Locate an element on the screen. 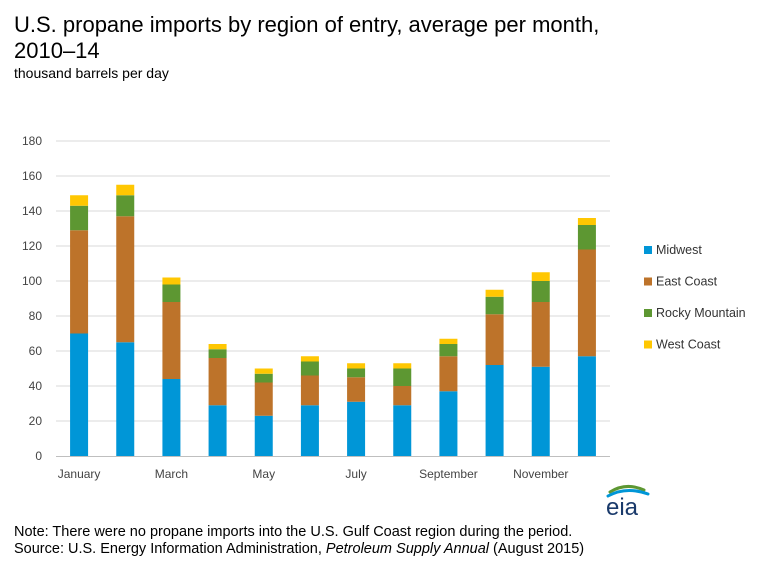 This screenshot has height=581, width=767. y-tick-label: 80 is located at coordinates (36, 316).